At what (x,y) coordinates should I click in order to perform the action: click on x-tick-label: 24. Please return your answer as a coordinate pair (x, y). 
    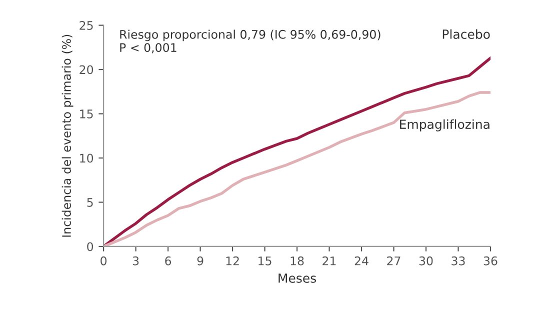
    Looking at the image, I should click on (361, 261).